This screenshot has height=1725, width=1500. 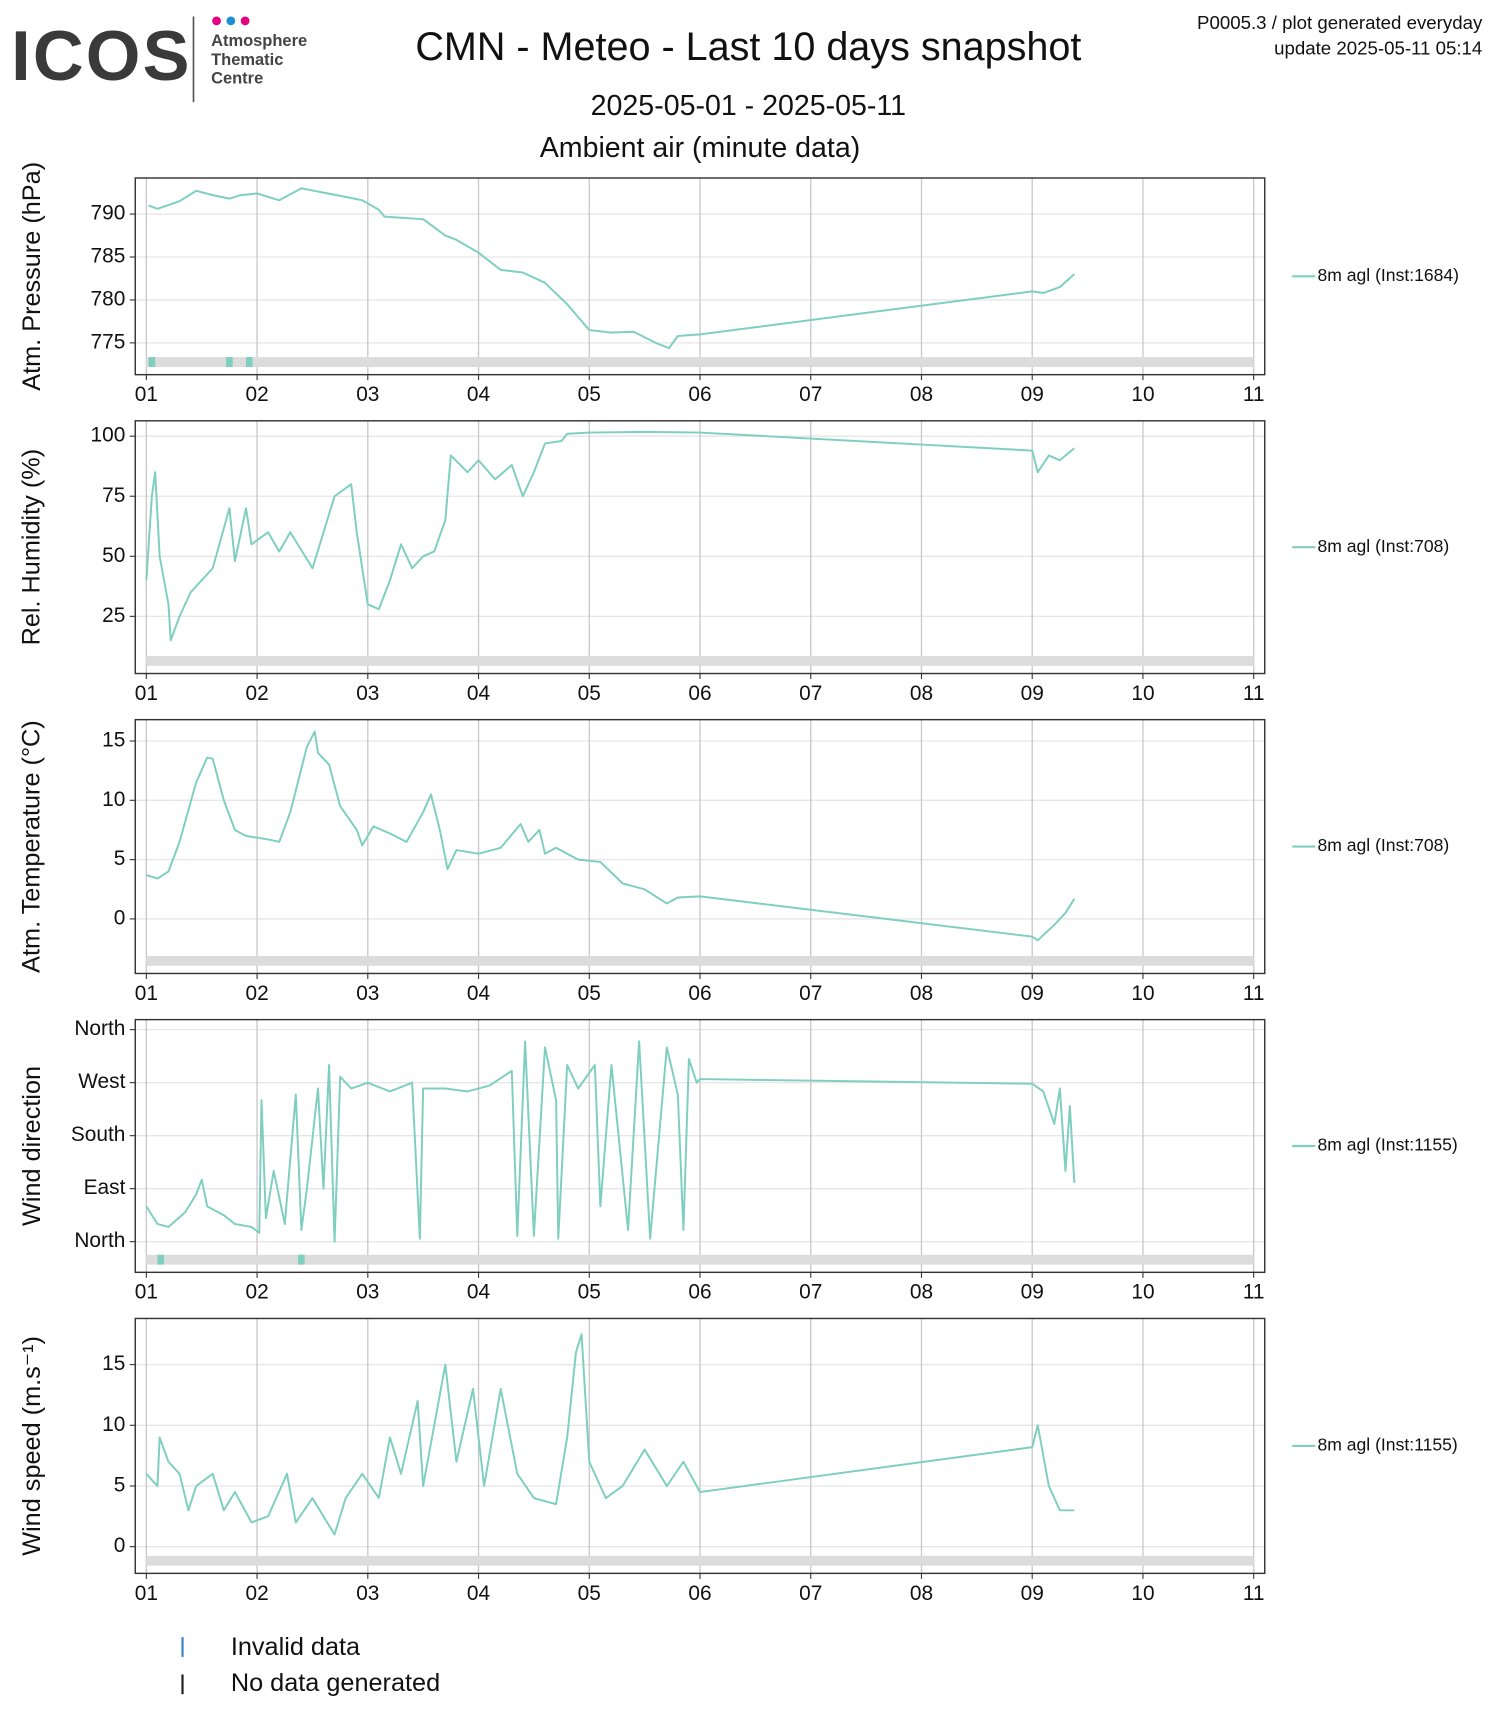 What do you see at coordinates (32, 1446) in the screenshot?
I see `y-axis-label: Wind speed (m.s⁻¹)` at bounding box center [32, 1446].